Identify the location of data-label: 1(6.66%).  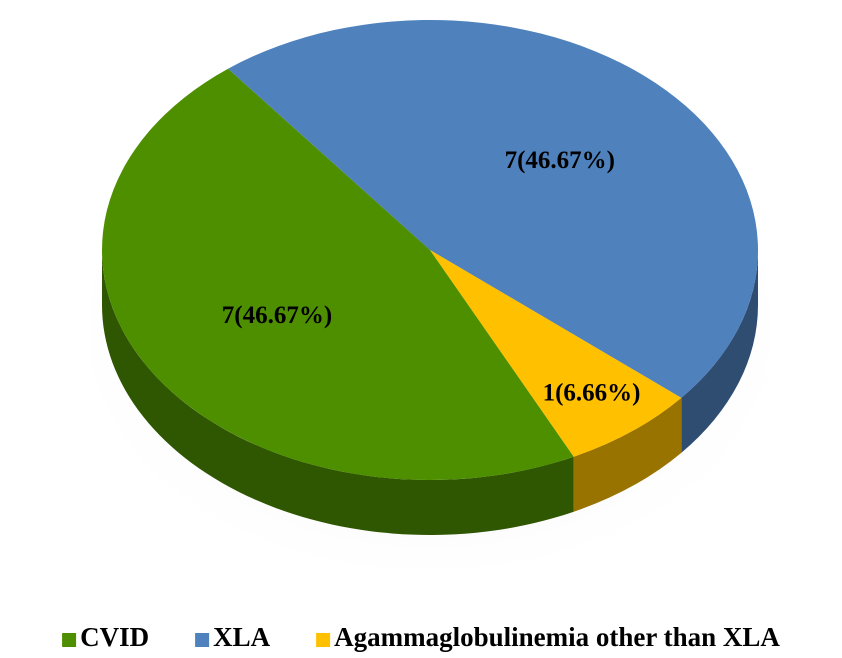
(592, 393).